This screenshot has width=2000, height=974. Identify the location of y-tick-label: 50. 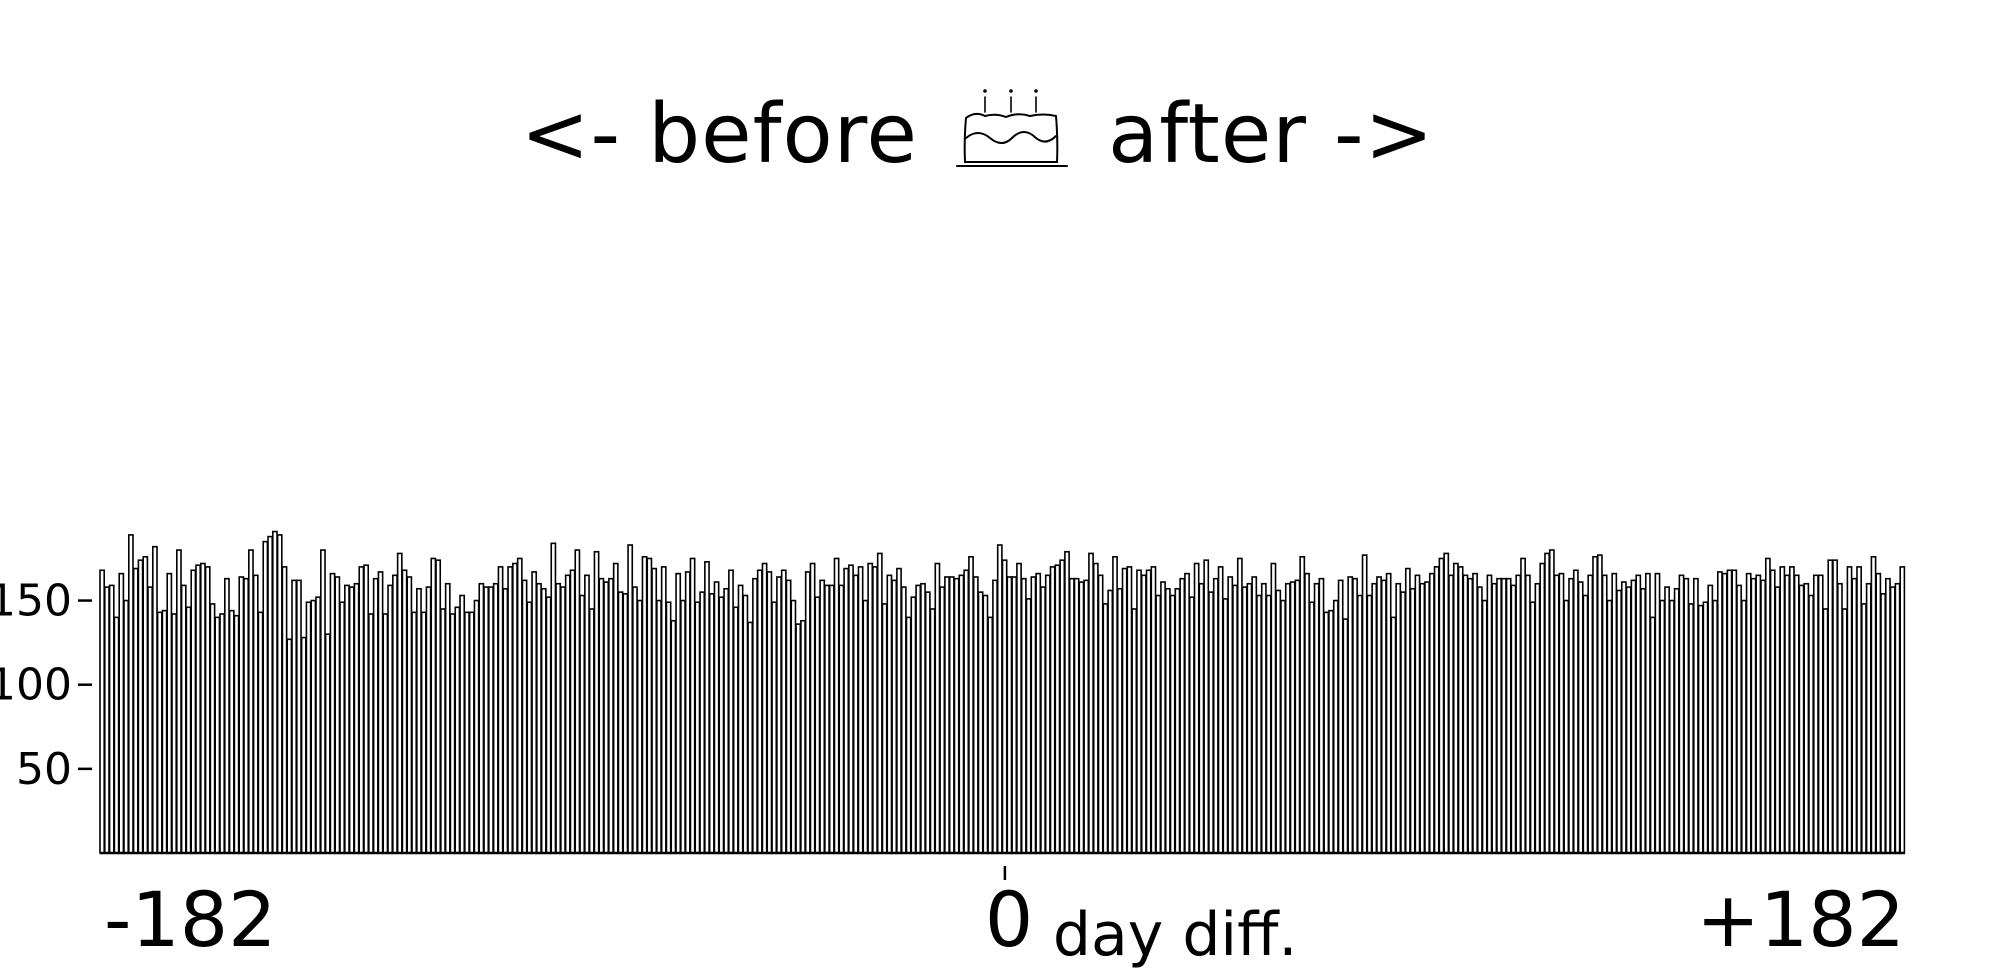
(44, 769).